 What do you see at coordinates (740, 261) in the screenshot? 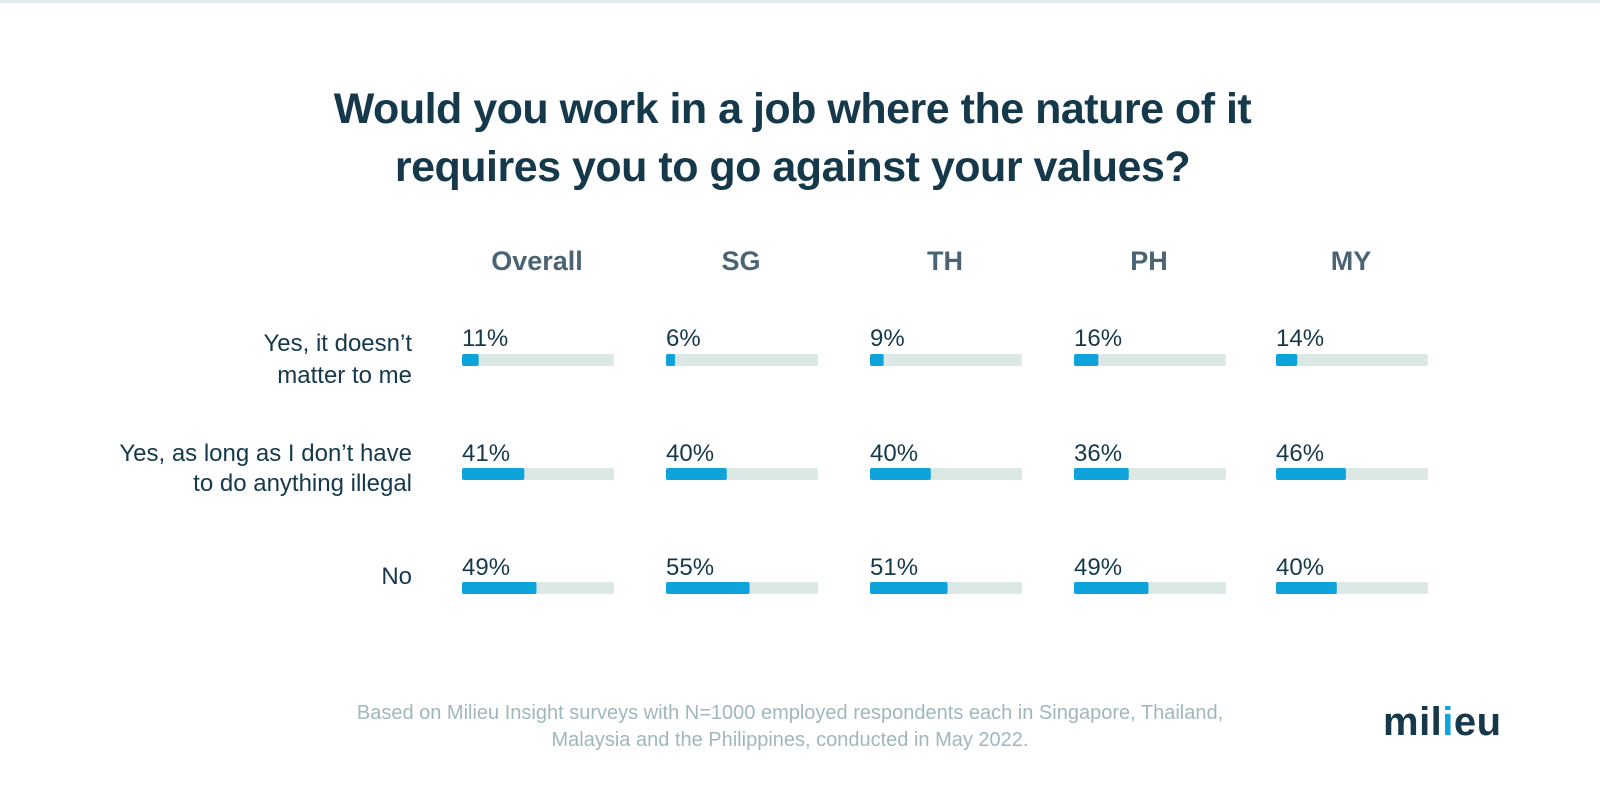
I see `column-header: SG` at bounding box center [740, 261].